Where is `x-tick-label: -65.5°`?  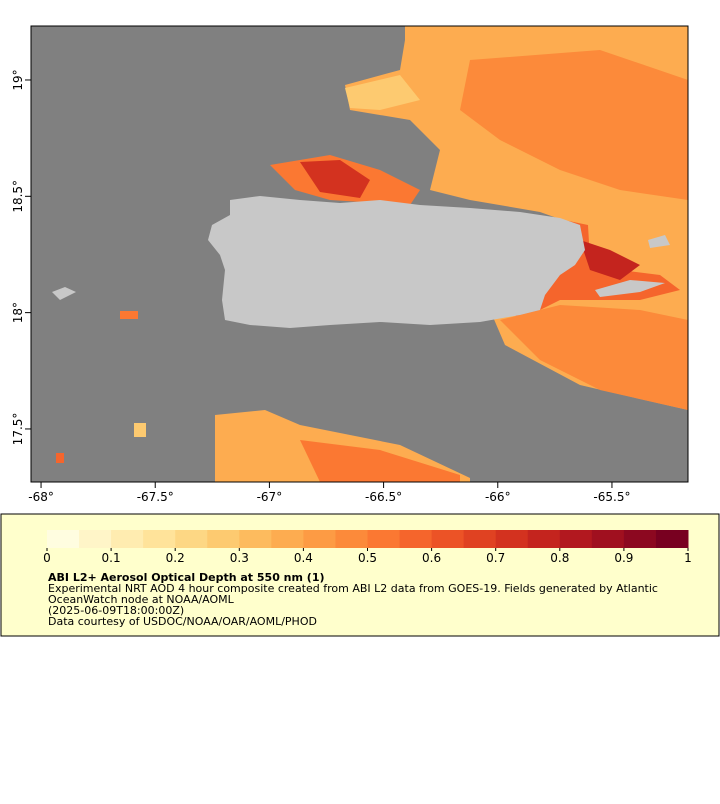 x-tick-label: -65.5° is located at coordinates (611, 497).